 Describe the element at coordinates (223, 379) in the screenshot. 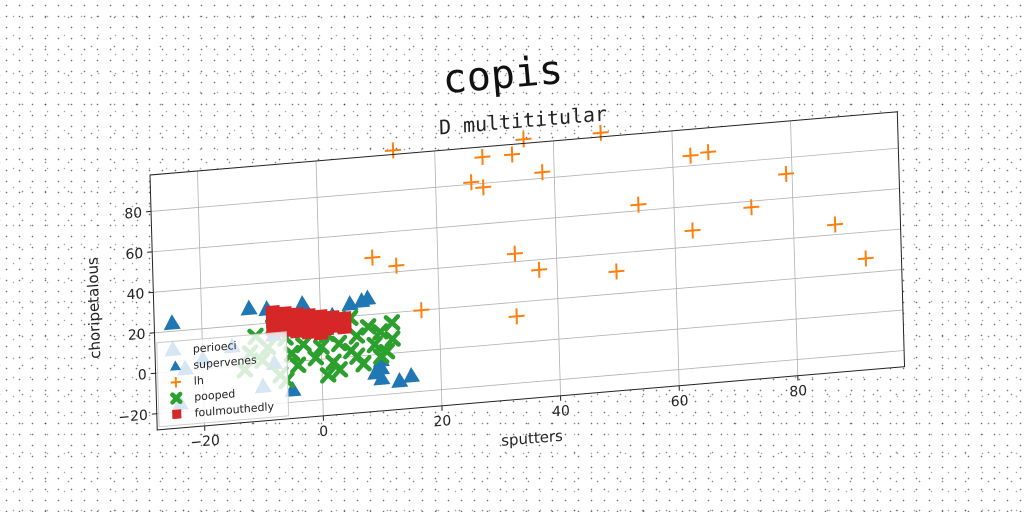

I see `legend-box` at that location.